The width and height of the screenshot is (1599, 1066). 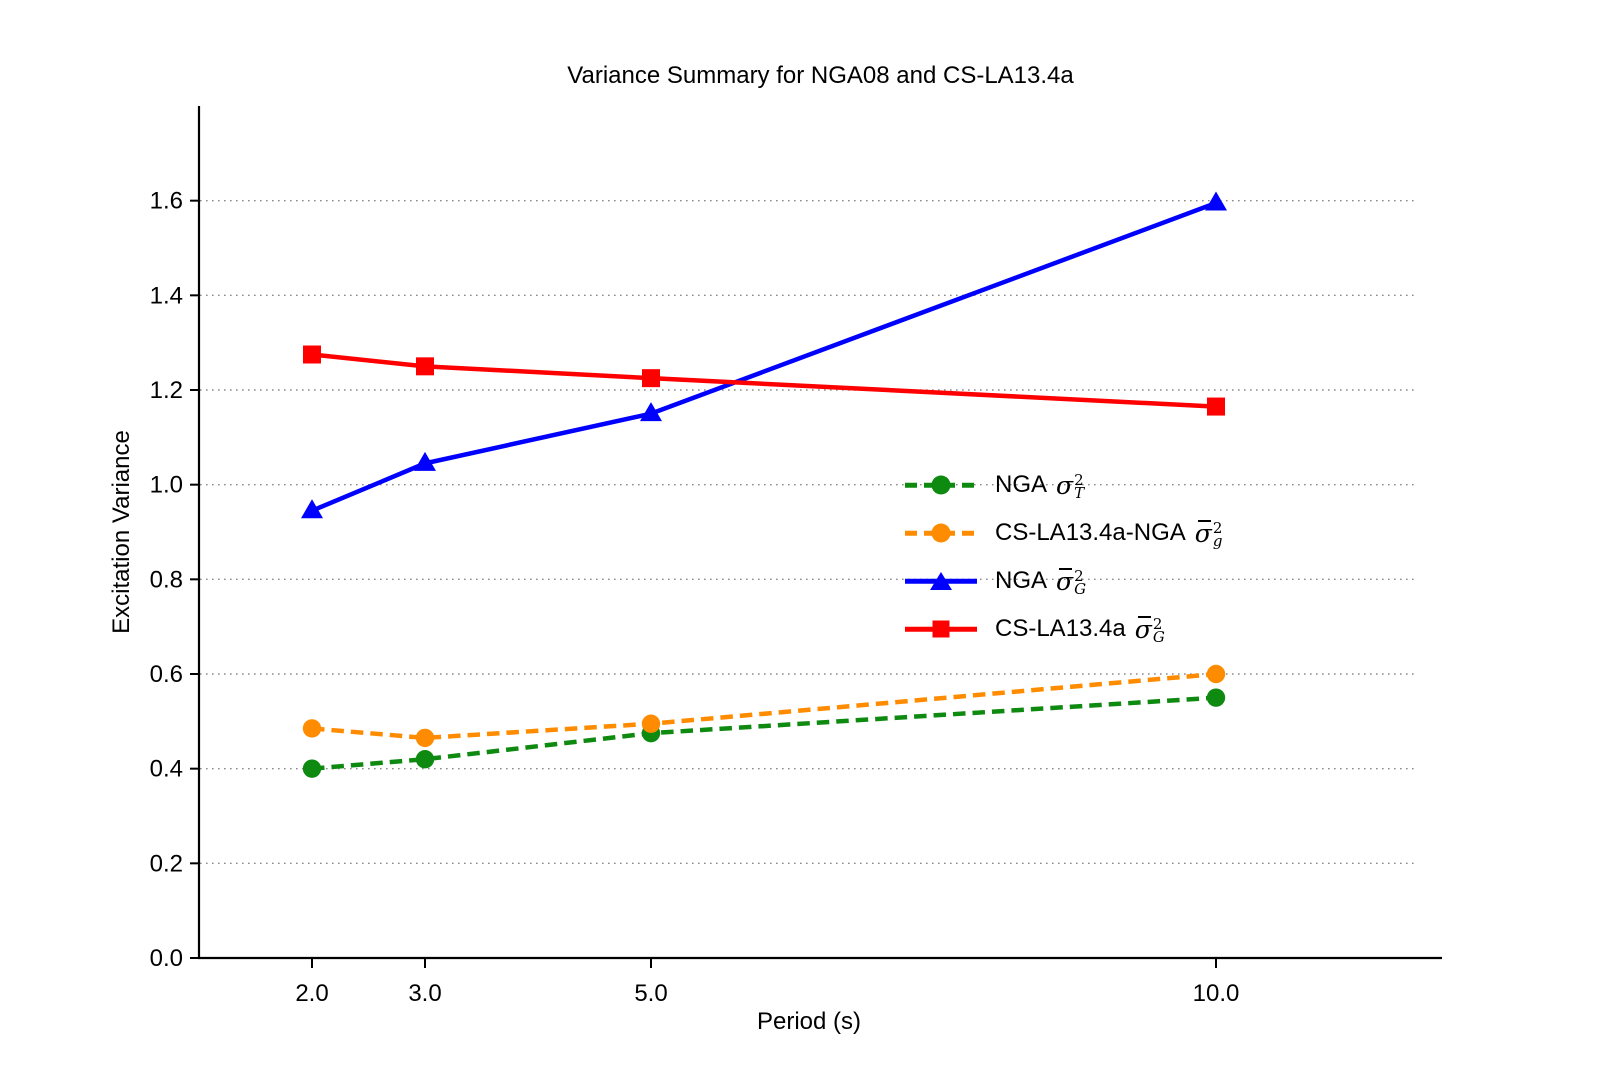 I want to click on x-tick-label: 10.0, so click(x=1216, y=993).